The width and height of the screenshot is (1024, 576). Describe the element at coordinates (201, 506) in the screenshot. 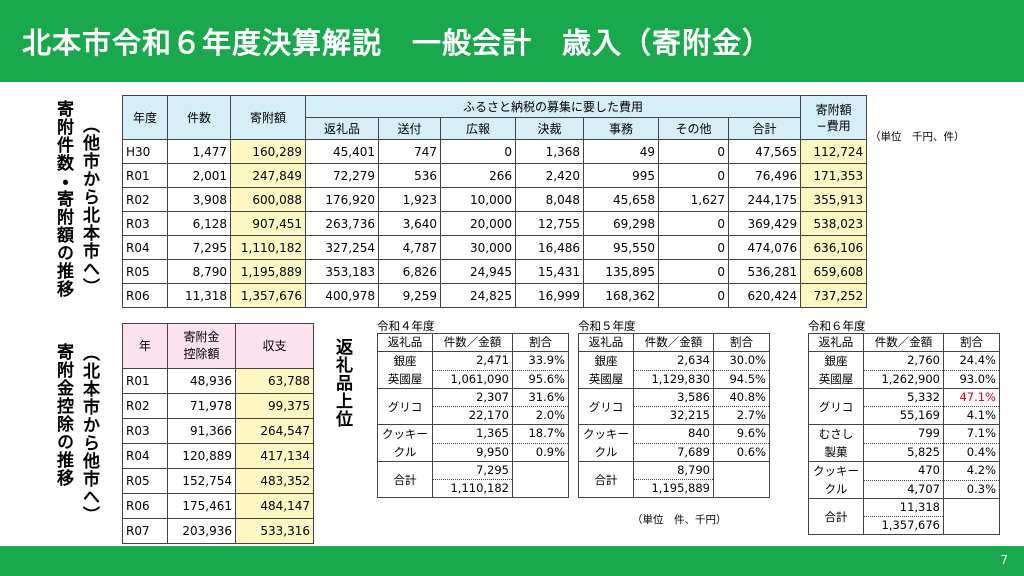

I see `table-cell: 175,461` at that location.